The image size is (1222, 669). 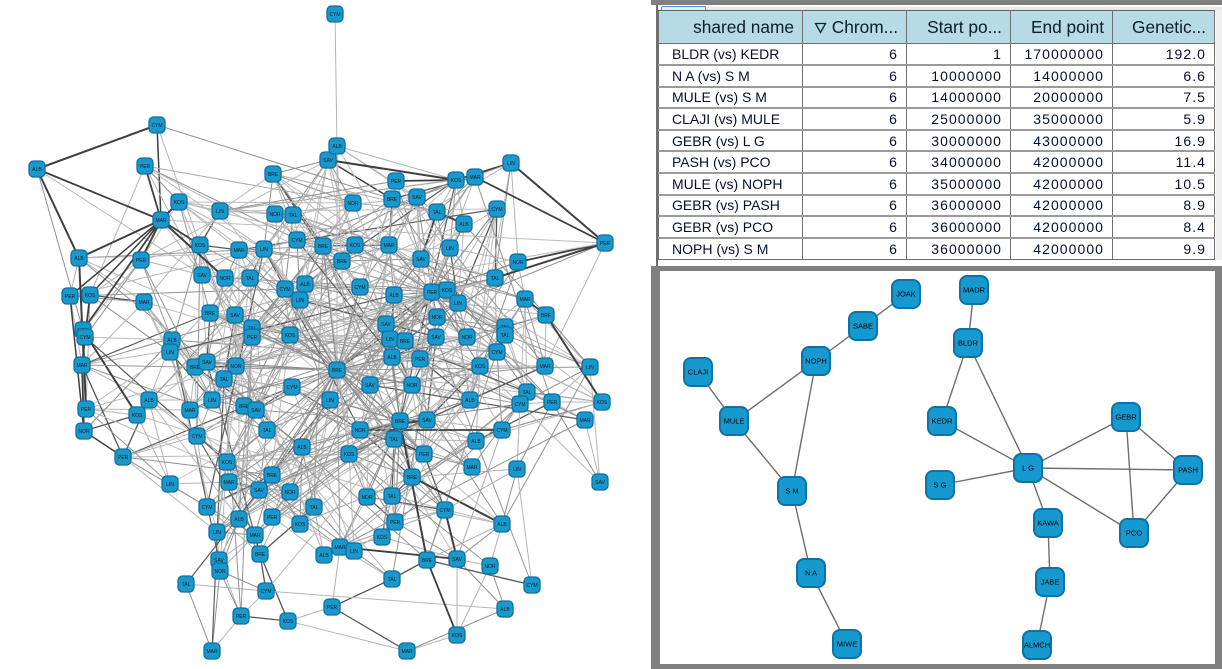 I want to click on svg-text: S M, so click(x=791, y=491).